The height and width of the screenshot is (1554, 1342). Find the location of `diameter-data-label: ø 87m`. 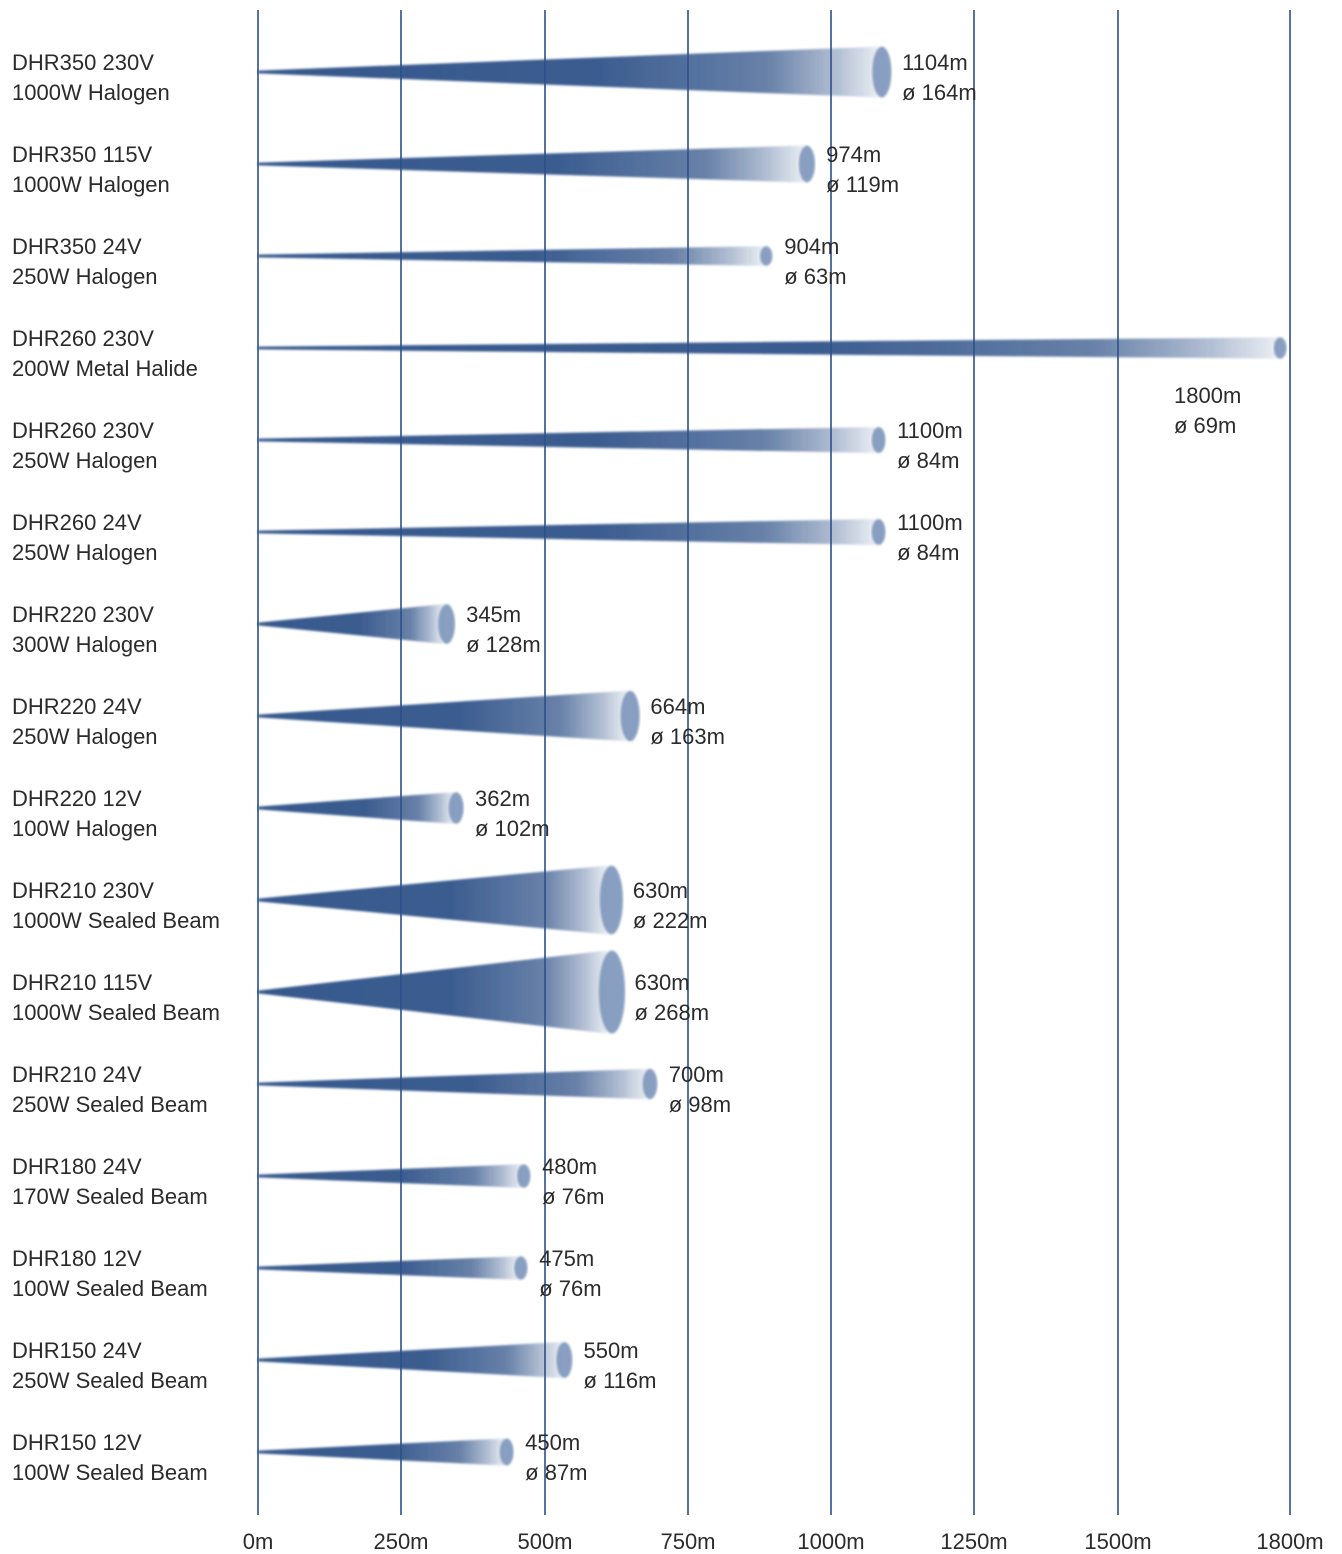

diameter-data-label: ø 87m is located at coordinates (556, 1472).